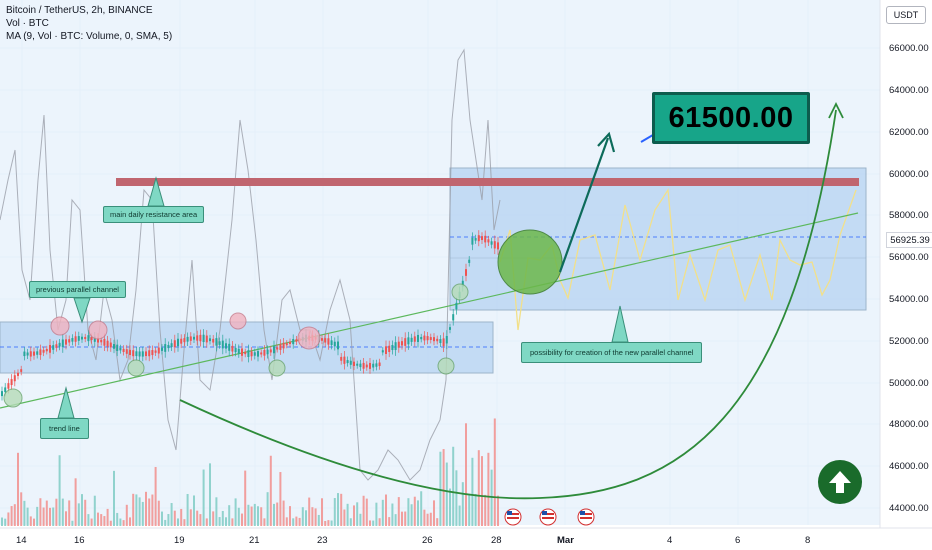 The height and width of the screenshot is (550, 932). Describe the element at coordinates (909, 90) in the screenshot. I see `y-tick: 64000.00` at that location.